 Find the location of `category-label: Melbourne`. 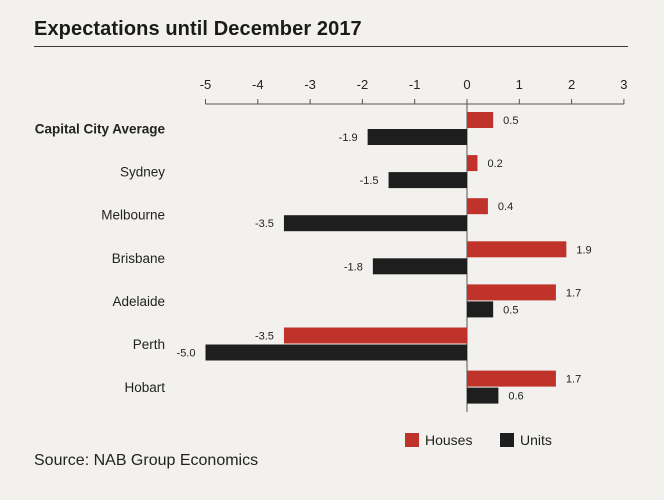

category-label: Melbourne is located at coordinates (133, 215).